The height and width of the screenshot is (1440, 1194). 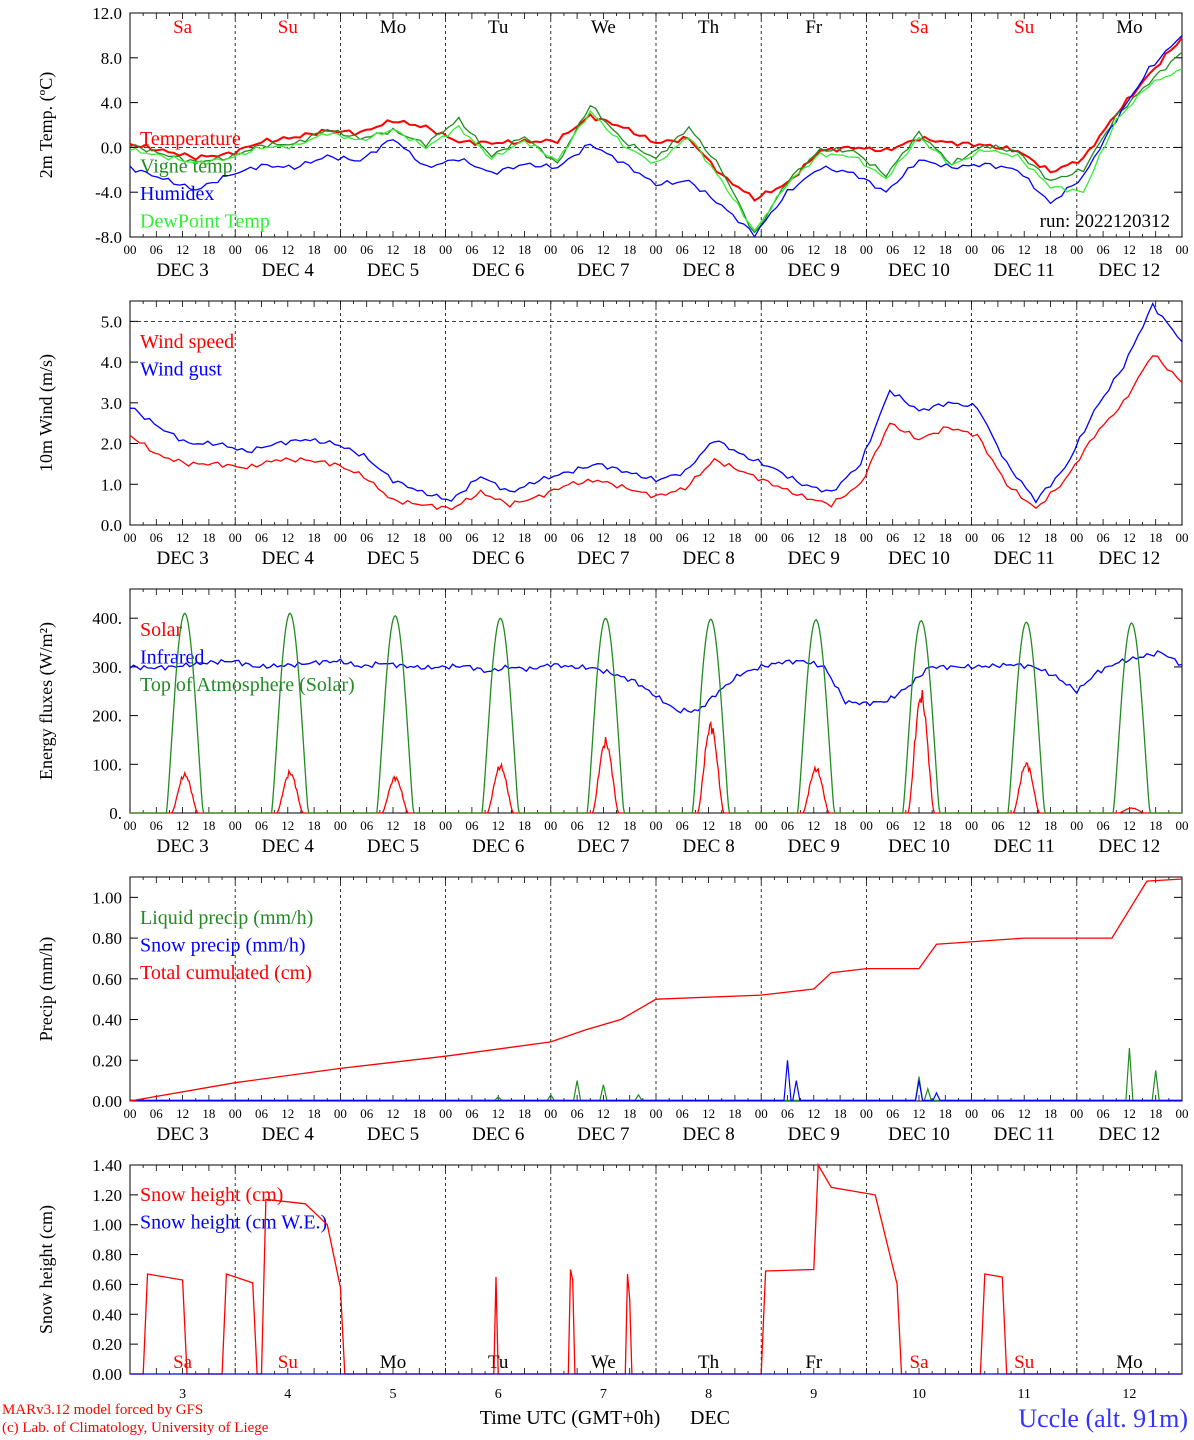 I want to click on weekday-label: Su, so click(x=288, y=27).